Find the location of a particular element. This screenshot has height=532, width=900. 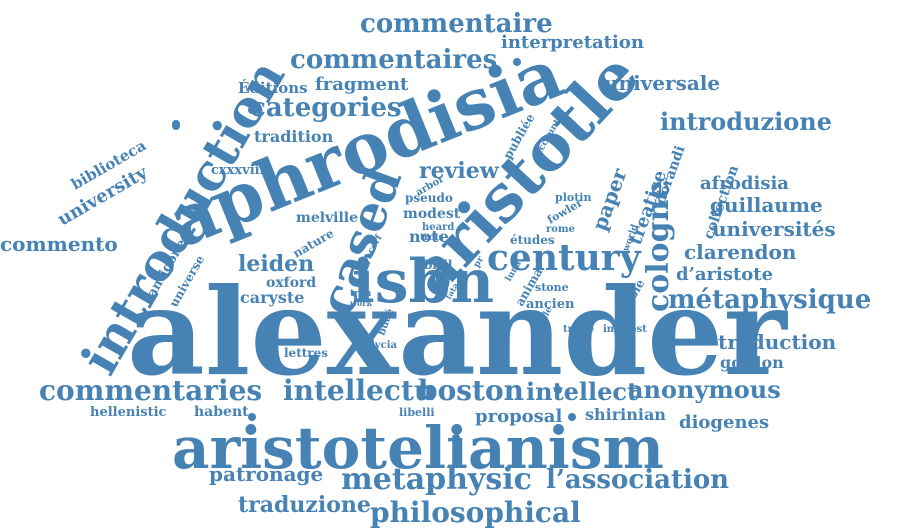

word-tradition: tradition is located at coordinates (294, 136).